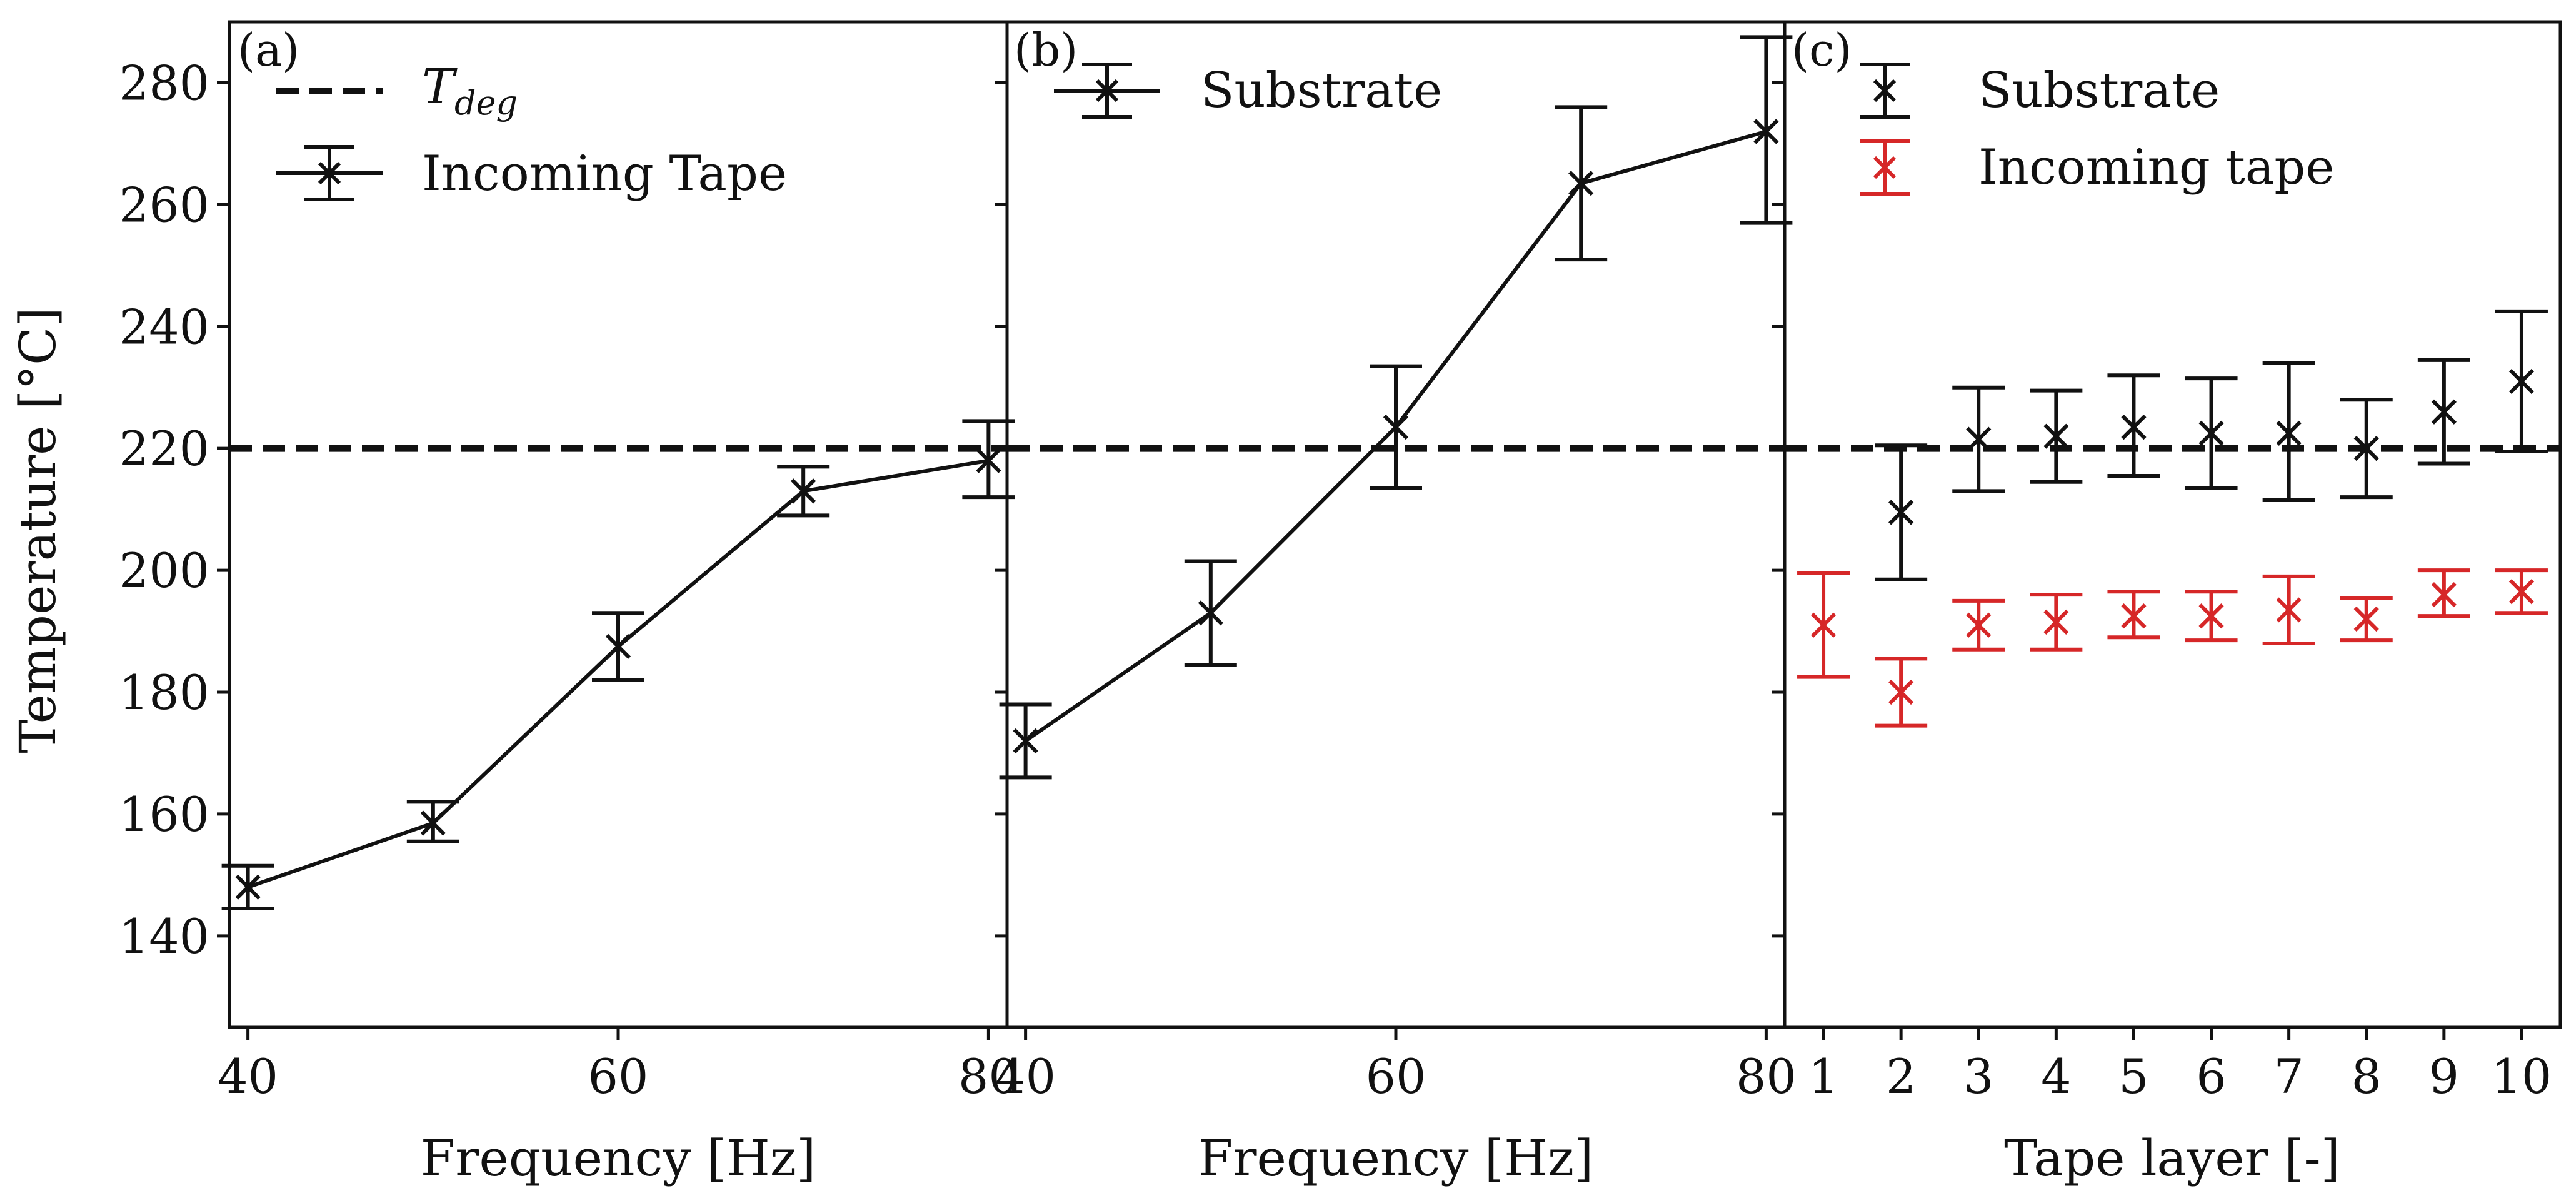 The height and width of the screenshot is (1203, 2576). What do you see at coordinates (604, 174) in the screenshot?
I see `legend-incoming-tape-label: Incoming Tape` at bounding box center [604, 174].